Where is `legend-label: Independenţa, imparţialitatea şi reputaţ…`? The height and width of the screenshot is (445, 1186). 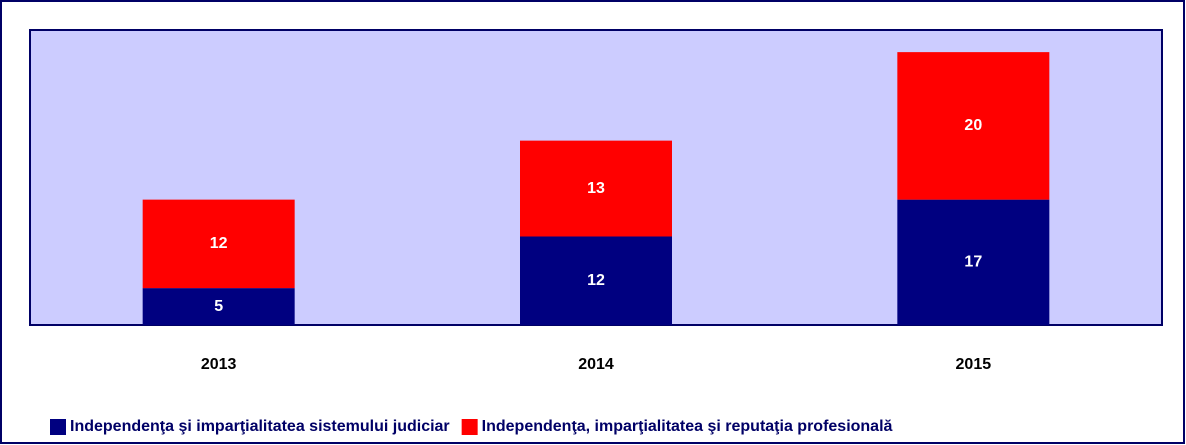 legend-label: Independenţa, imparţialitatea şi reputaţ… is located at coordinates (687, 426).